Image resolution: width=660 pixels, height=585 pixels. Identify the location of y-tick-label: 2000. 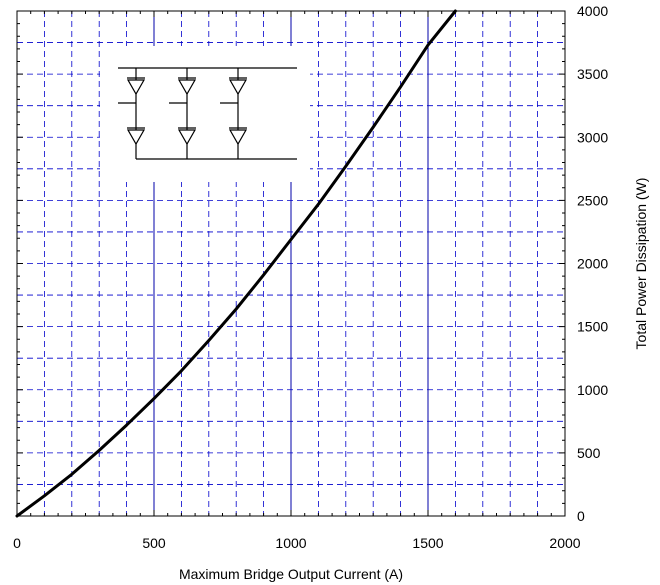
(592, 264).